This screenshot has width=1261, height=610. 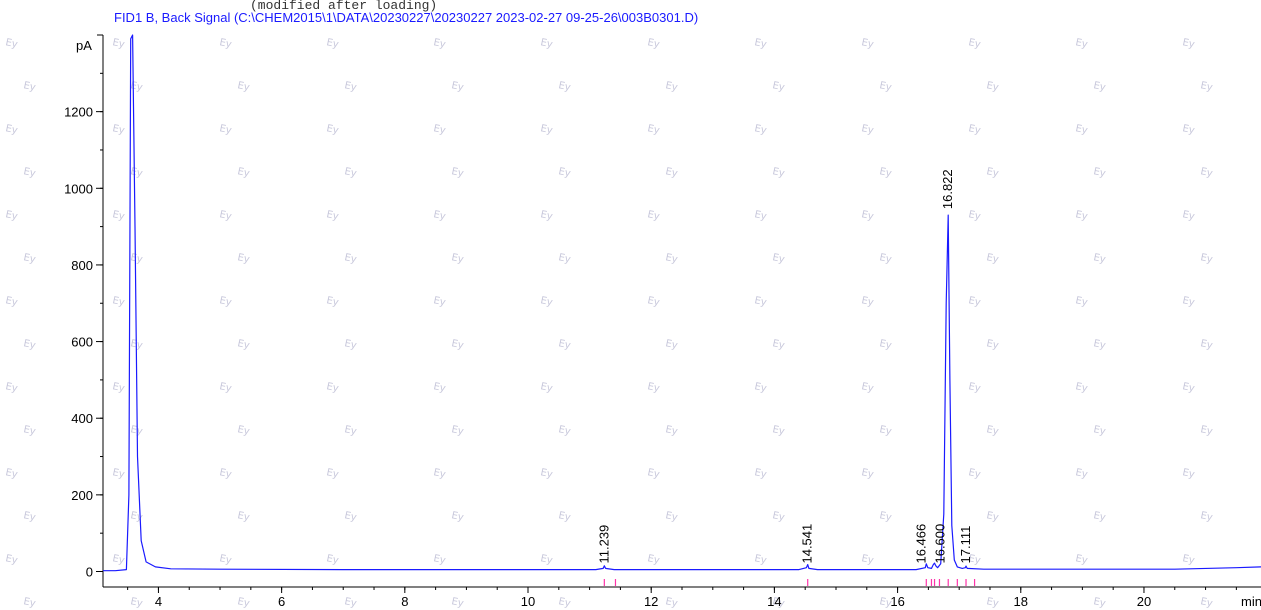 I want to click on x-tick-label: 12, so click(x=651, y=601).